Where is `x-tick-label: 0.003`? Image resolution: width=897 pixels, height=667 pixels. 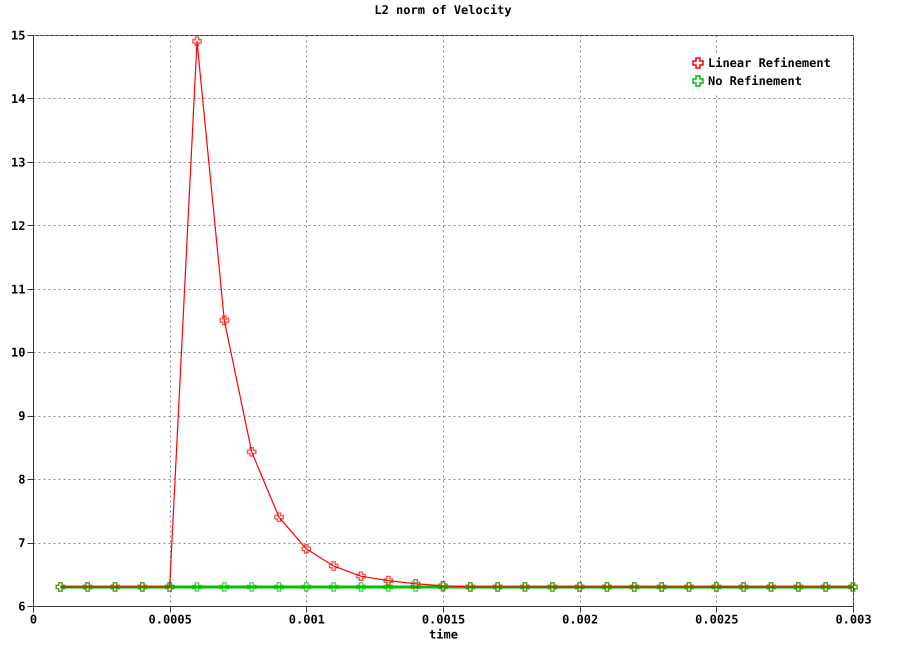 x-tick-label: 0.003 is located at coordinates (853, 619).